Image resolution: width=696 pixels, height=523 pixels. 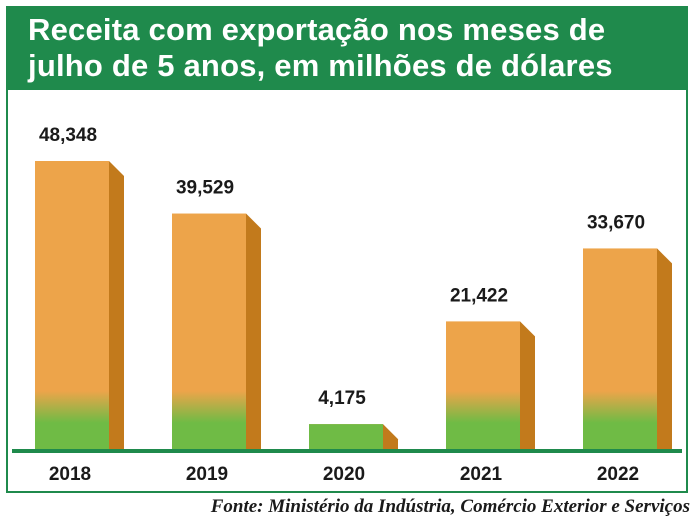 I want to click on value-label-2019: 39,529, so click(x=205, y=188).